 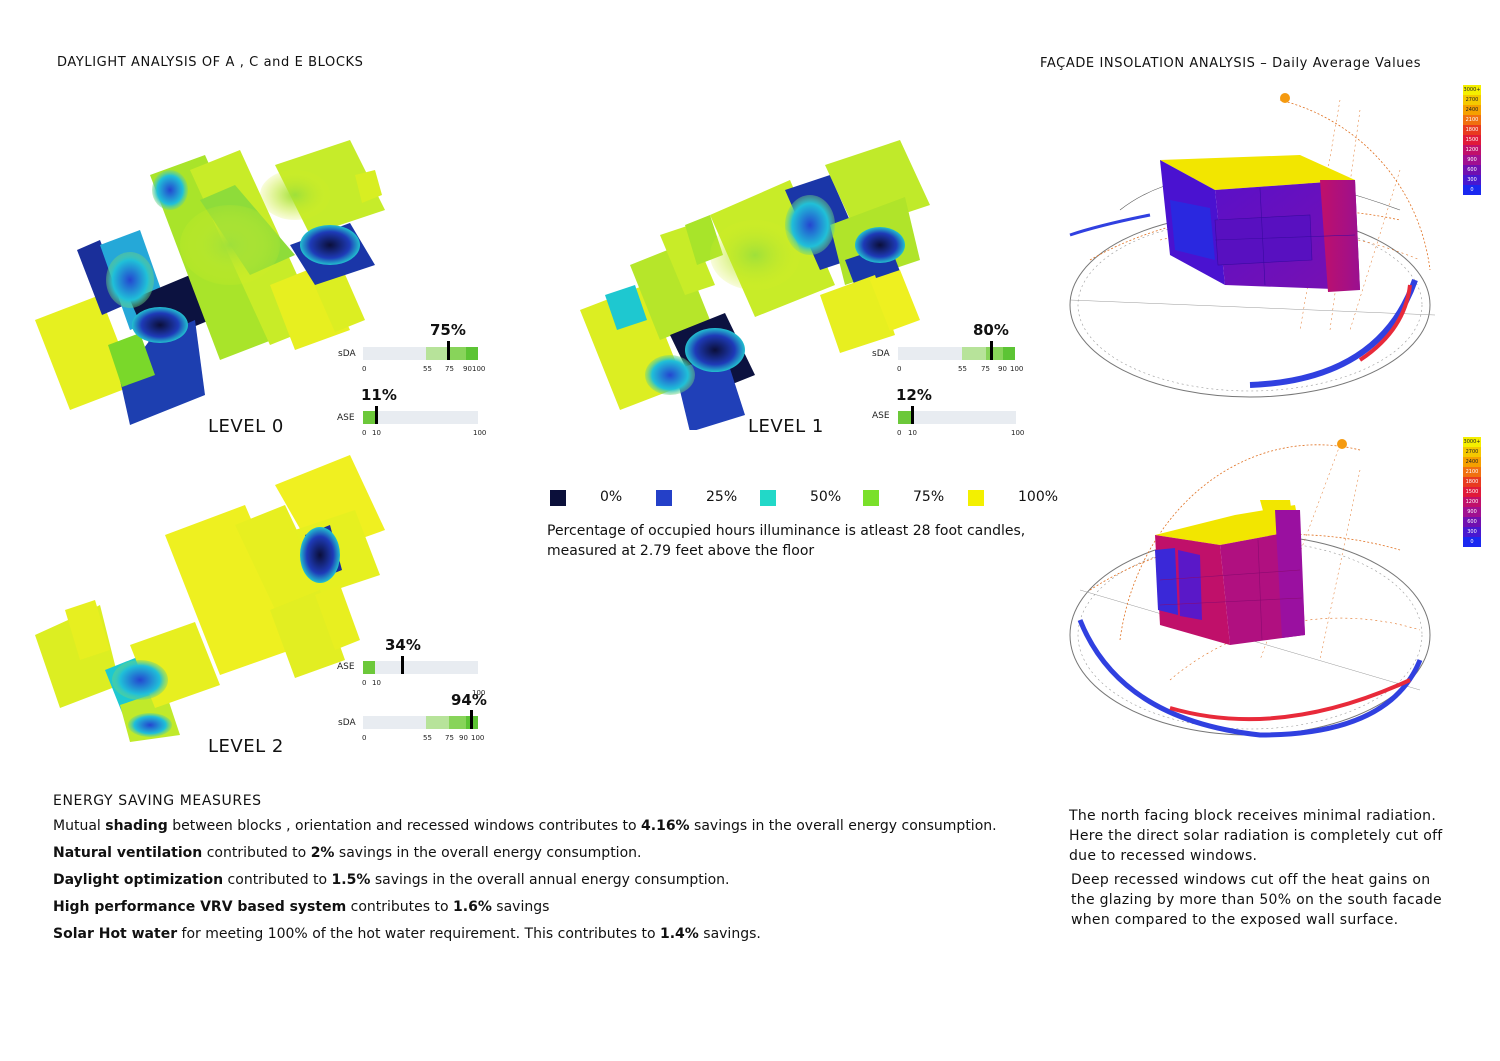 I want to click on level-2-label: LEVEL 2, so click(x=246, y=746).